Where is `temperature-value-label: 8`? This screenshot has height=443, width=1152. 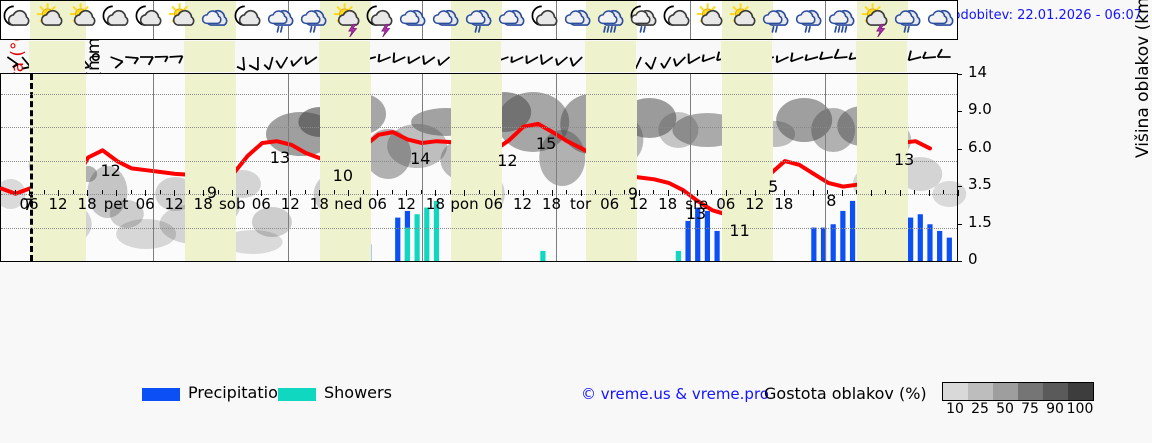
temperature-value-label: 8 is located at coordinates (831, 201).